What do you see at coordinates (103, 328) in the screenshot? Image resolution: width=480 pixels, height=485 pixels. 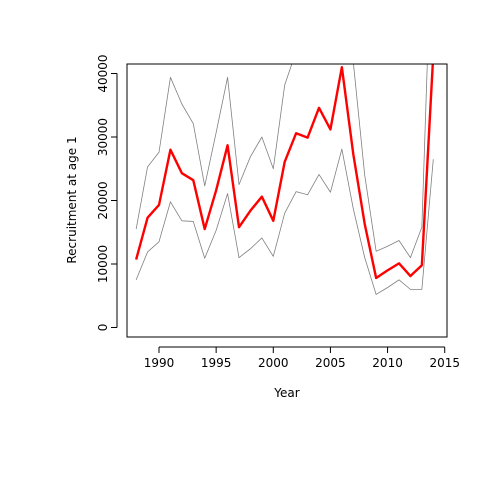 I see `y-tick-label: 0` at bounding box center [103, 328].